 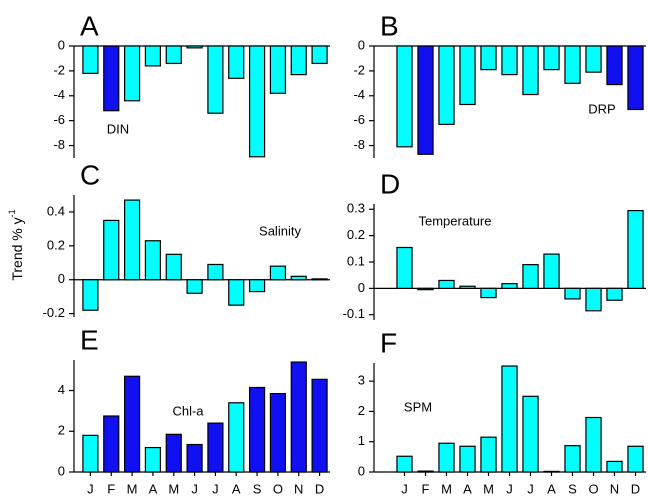 I want to click on y-tick-label: 0.4, so click(x=56, y=210).